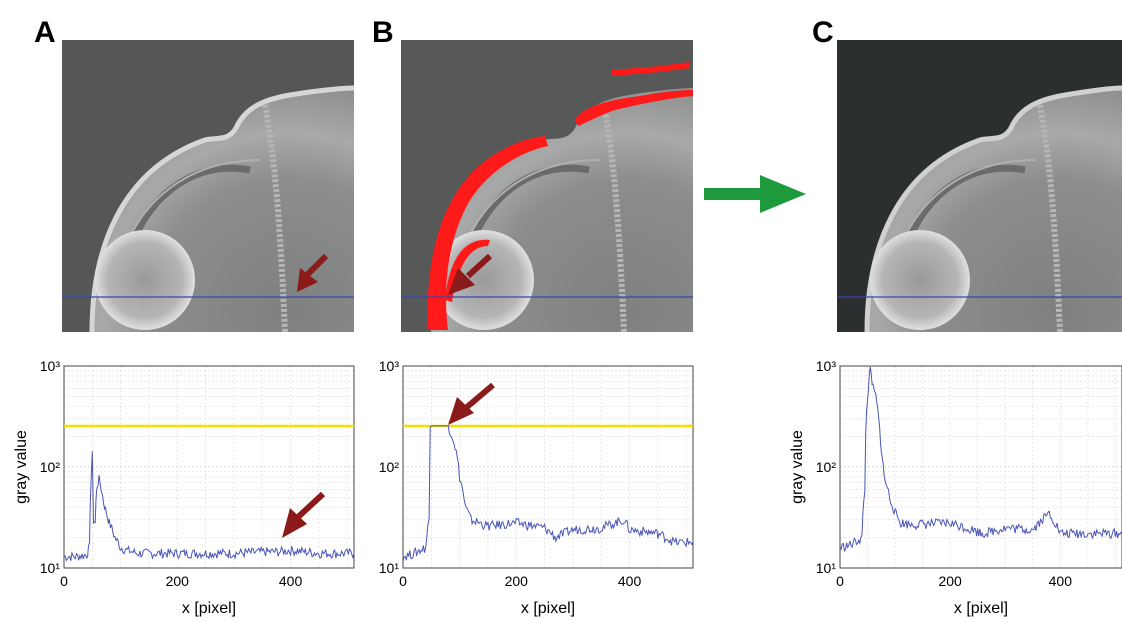  I want to click on micrograph-b, so click(547, 186).